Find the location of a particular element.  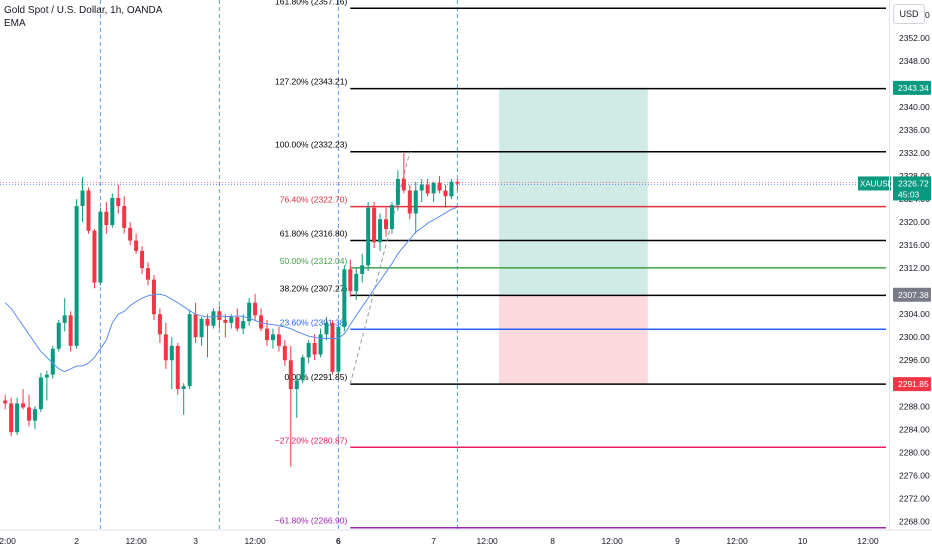

time-tick-label-3: 3 is located at coordinates (195, 541).